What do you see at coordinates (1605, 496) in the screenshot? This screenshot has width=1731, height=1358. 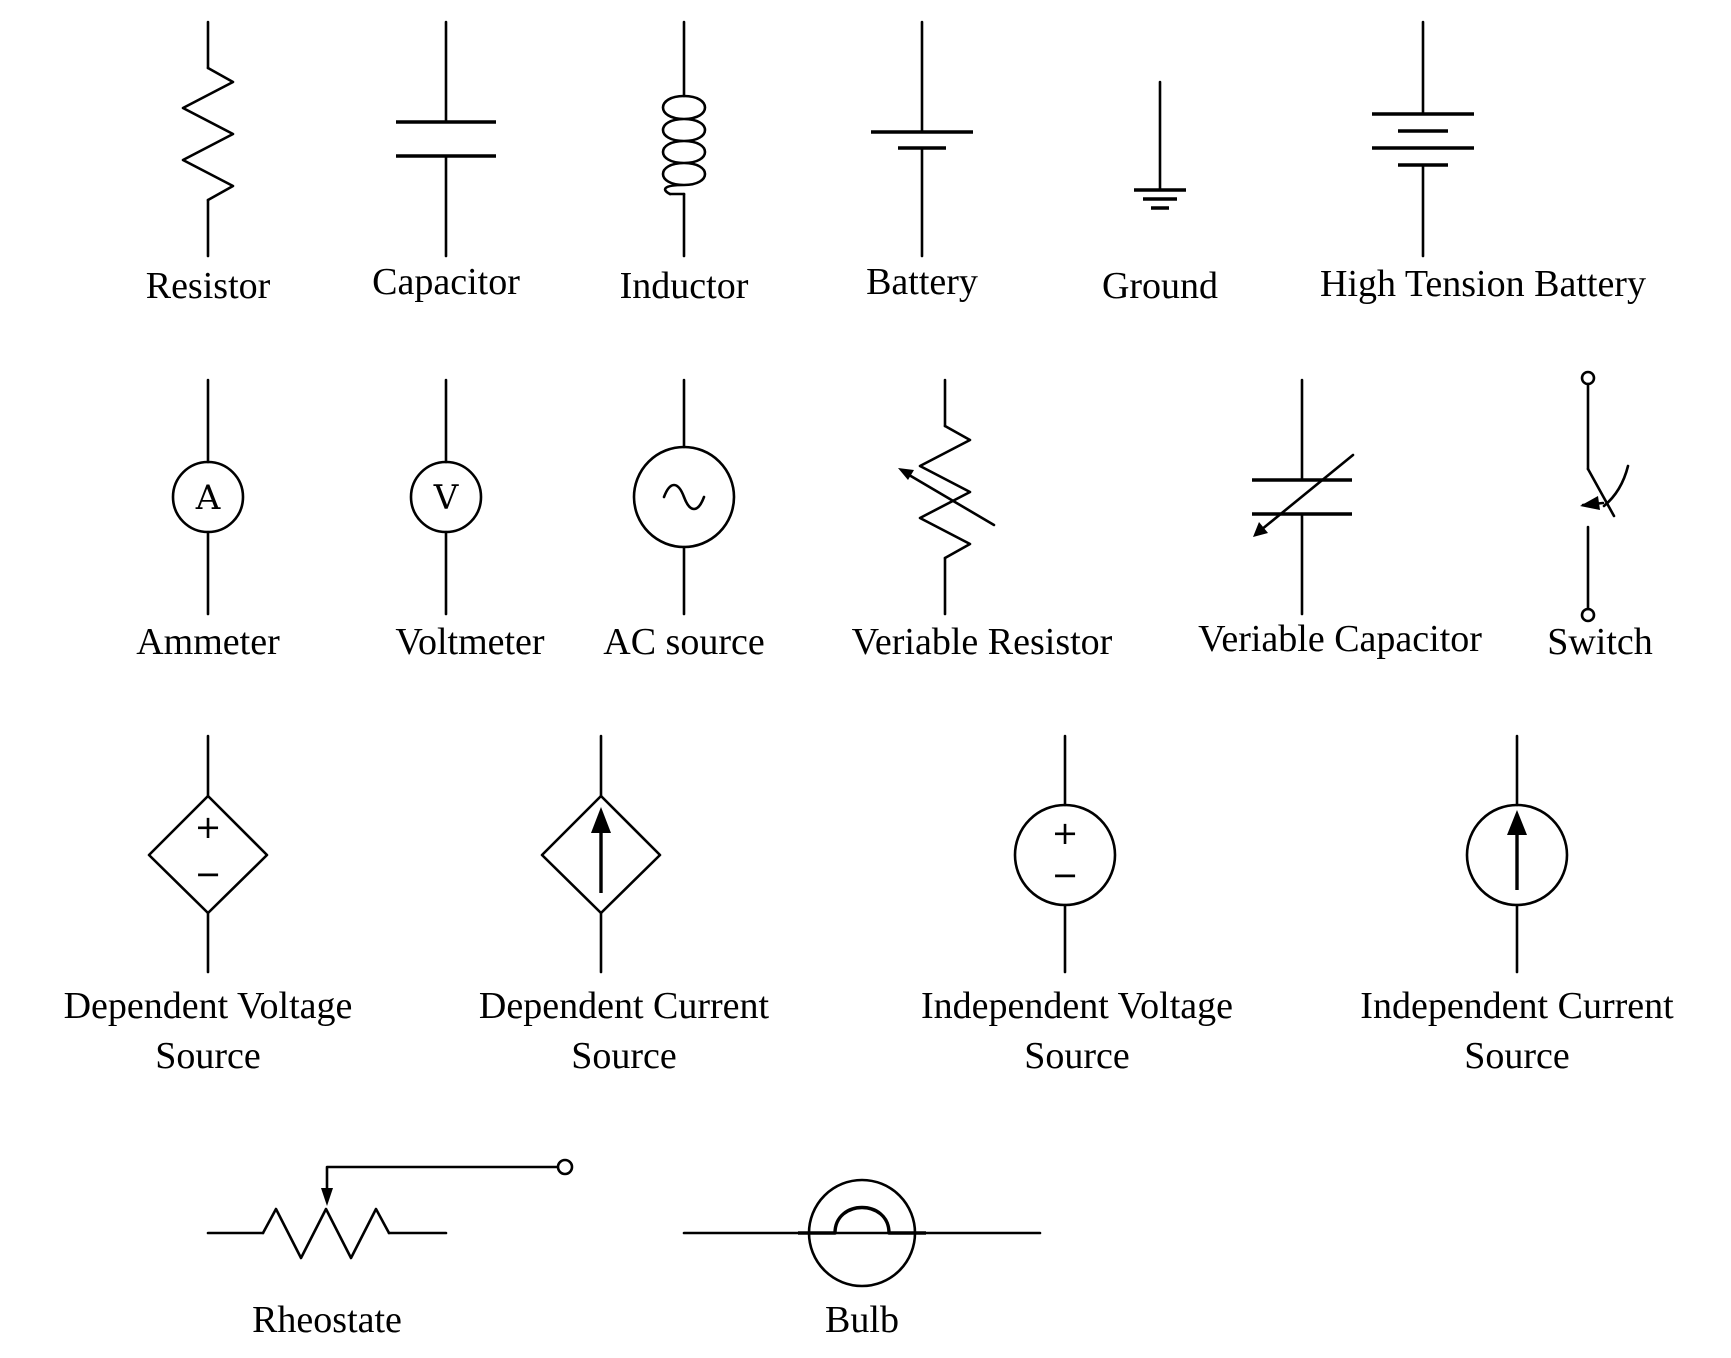 I see `switch-symbol` at bounding box center [1605, 496].